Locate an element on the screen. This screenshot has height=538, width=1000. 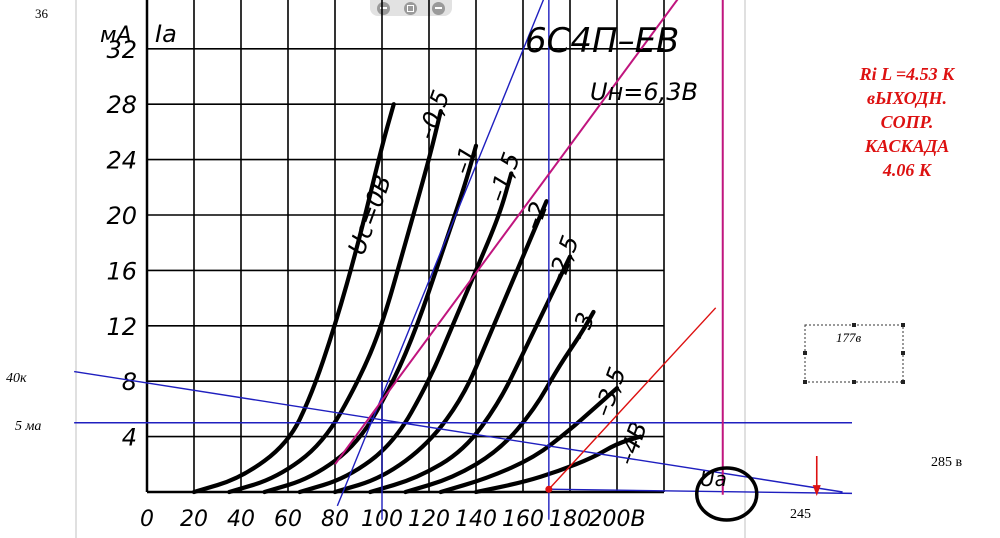
fit-icon is located at coordinates (411, 8).